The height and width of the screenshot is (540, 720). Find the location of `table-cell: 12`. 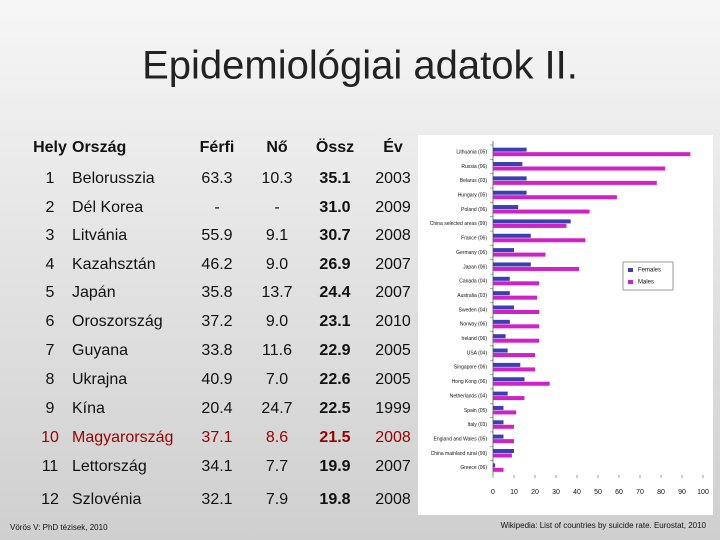

table-cell: 12 is located at coordinates (50, 499).